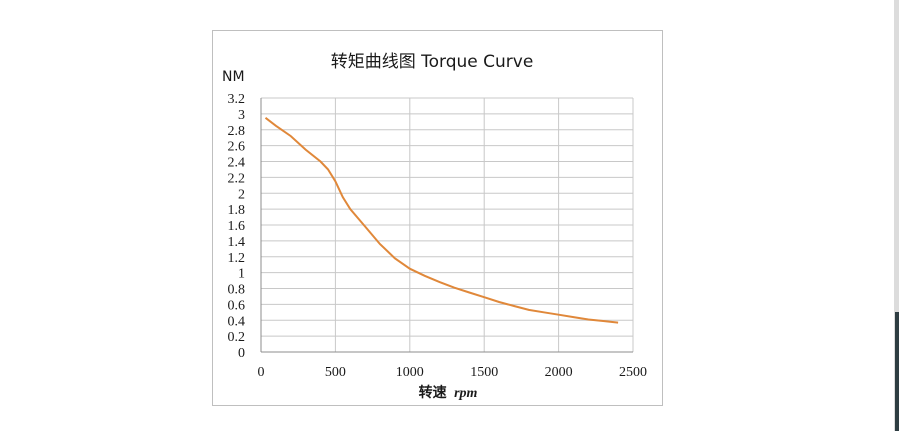 The height and width of the screenshot is (431, 899). Describe the element at coordinates (465, 393) in the screenshot. I see `x-axis-label-unit: rpm` at that location.